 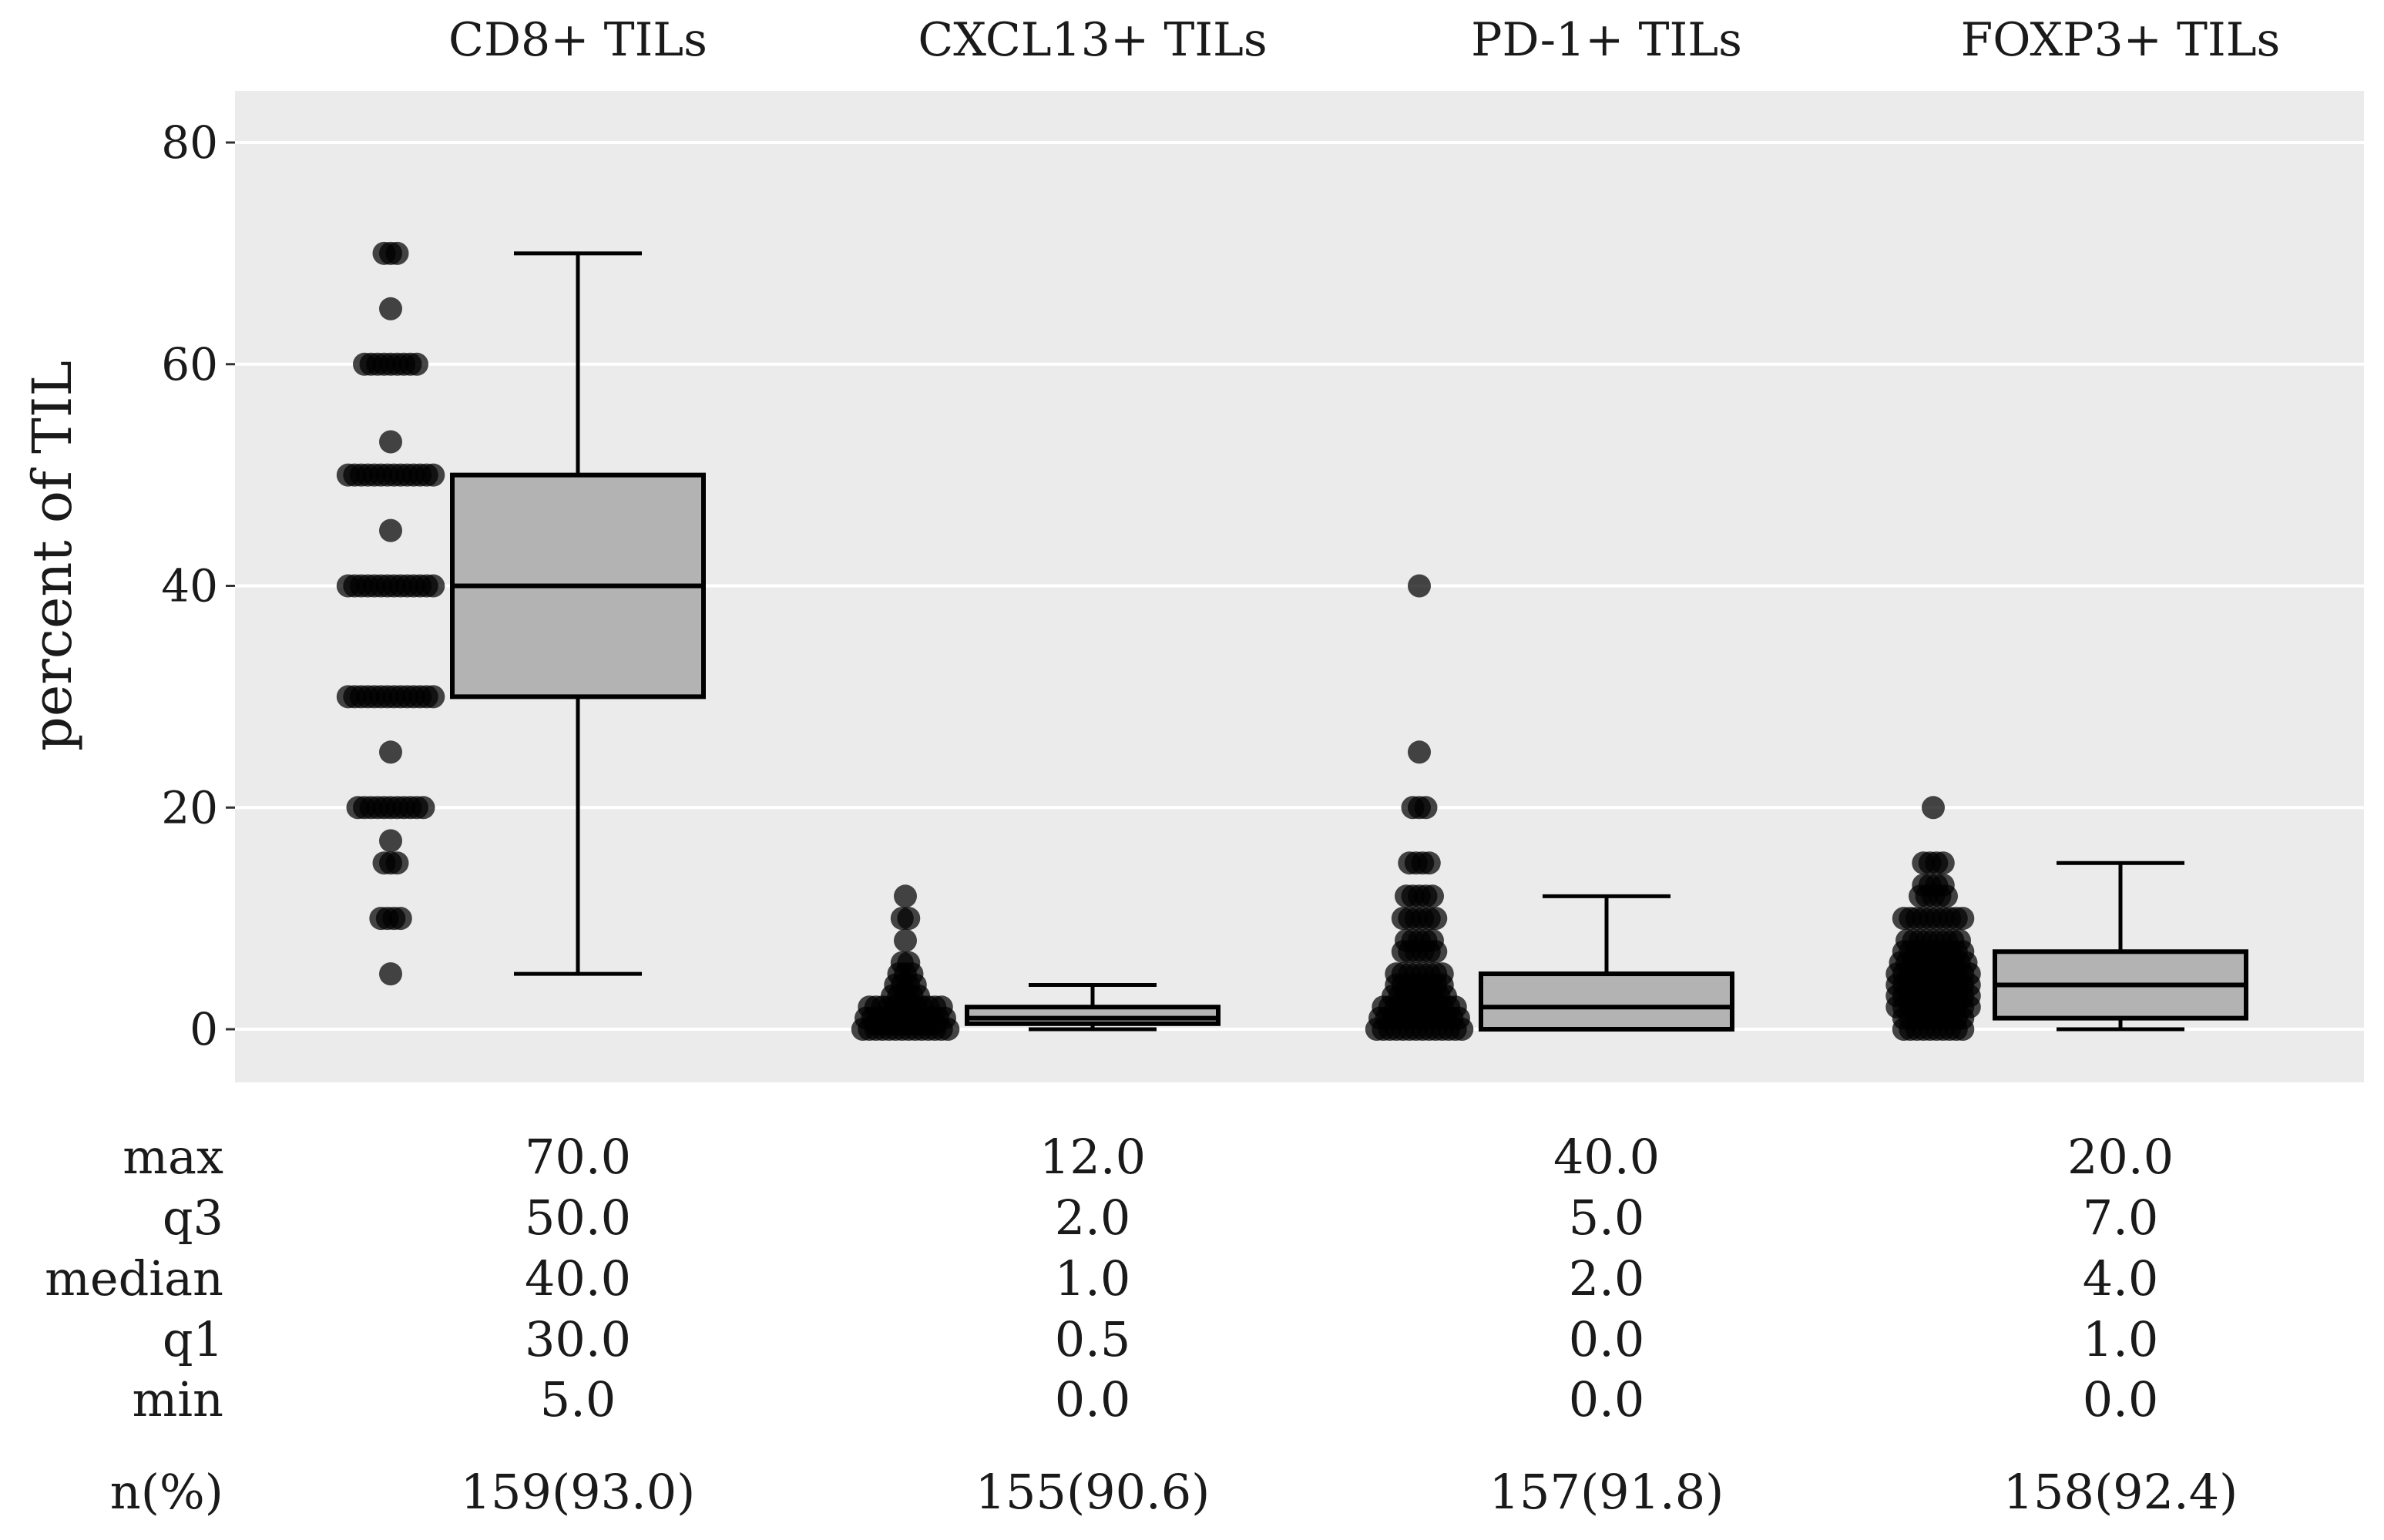 I want to click on stat-value: 50.0, so click(x=578, y=1217).